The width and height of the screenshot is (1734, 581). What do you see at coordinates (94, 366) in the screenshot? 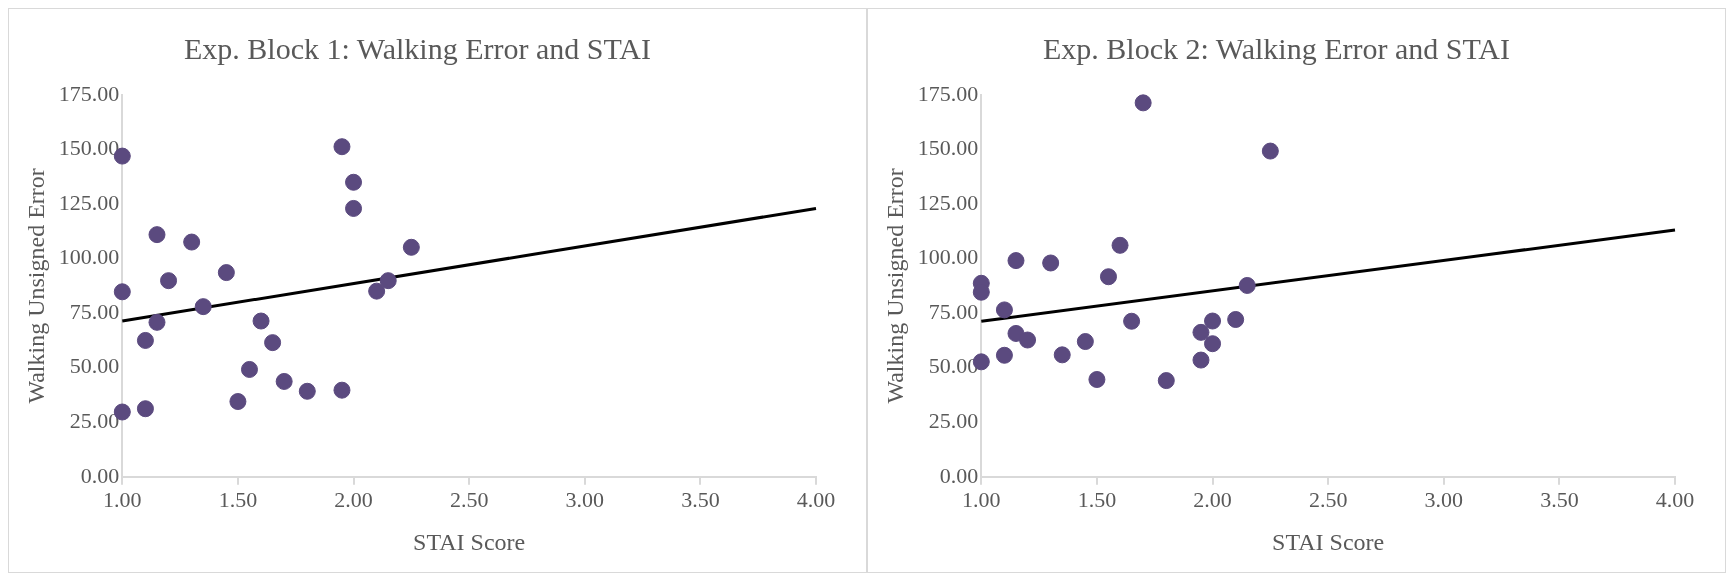
I see `y-tick-label: 50.00` at bounding box center [94, 366].